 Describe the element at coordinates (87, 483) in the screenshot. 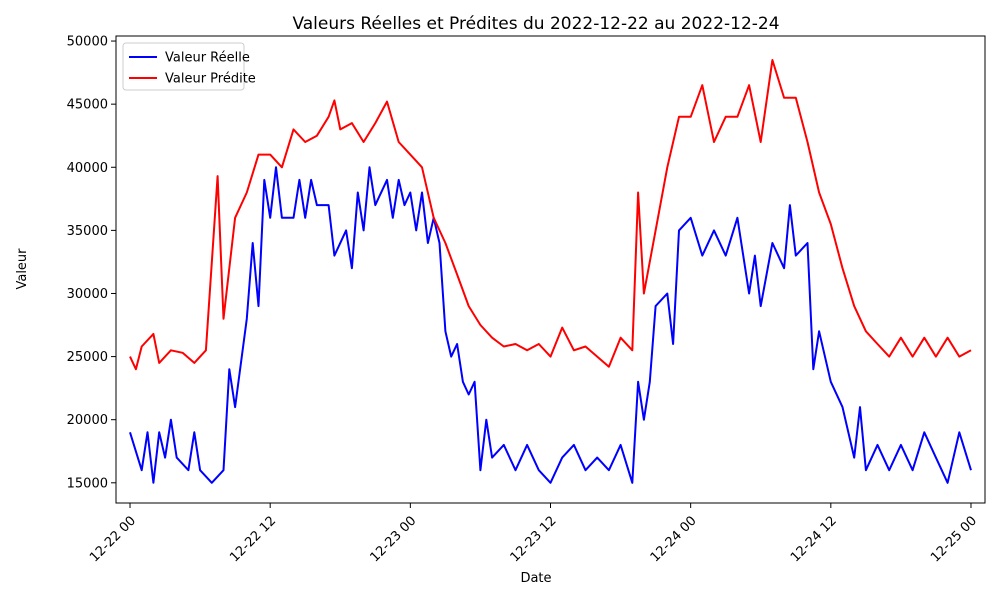

I see `y-tick-label: 15000` at that location.